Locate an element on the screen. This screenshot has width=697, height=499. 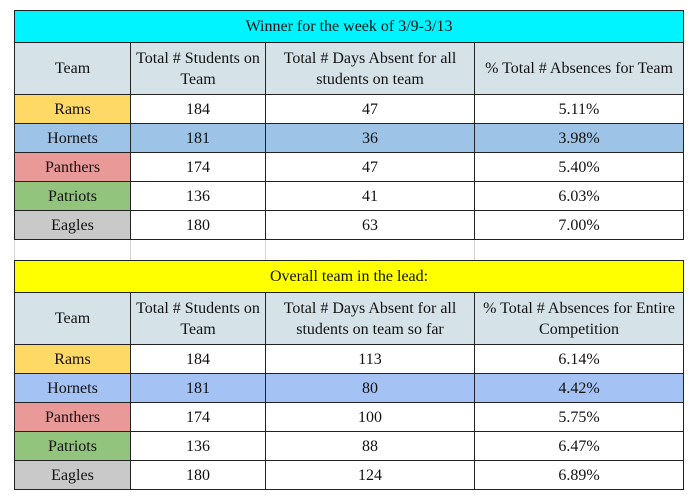
value-cell: 113 is located at coordinates (370, 359).